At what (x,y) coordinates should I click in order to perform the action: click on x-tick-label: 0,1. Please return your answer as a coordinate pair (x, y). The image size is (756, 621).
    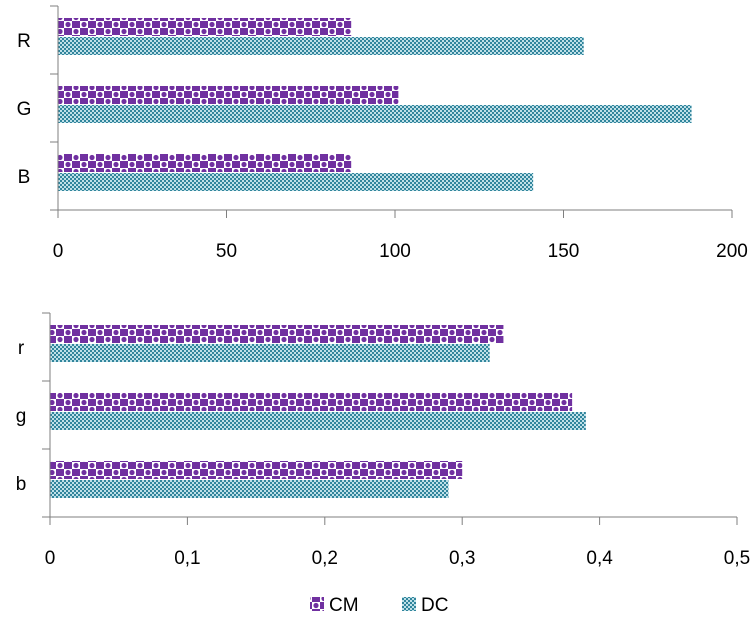
    Looking at the image, I should click on (187, 558).